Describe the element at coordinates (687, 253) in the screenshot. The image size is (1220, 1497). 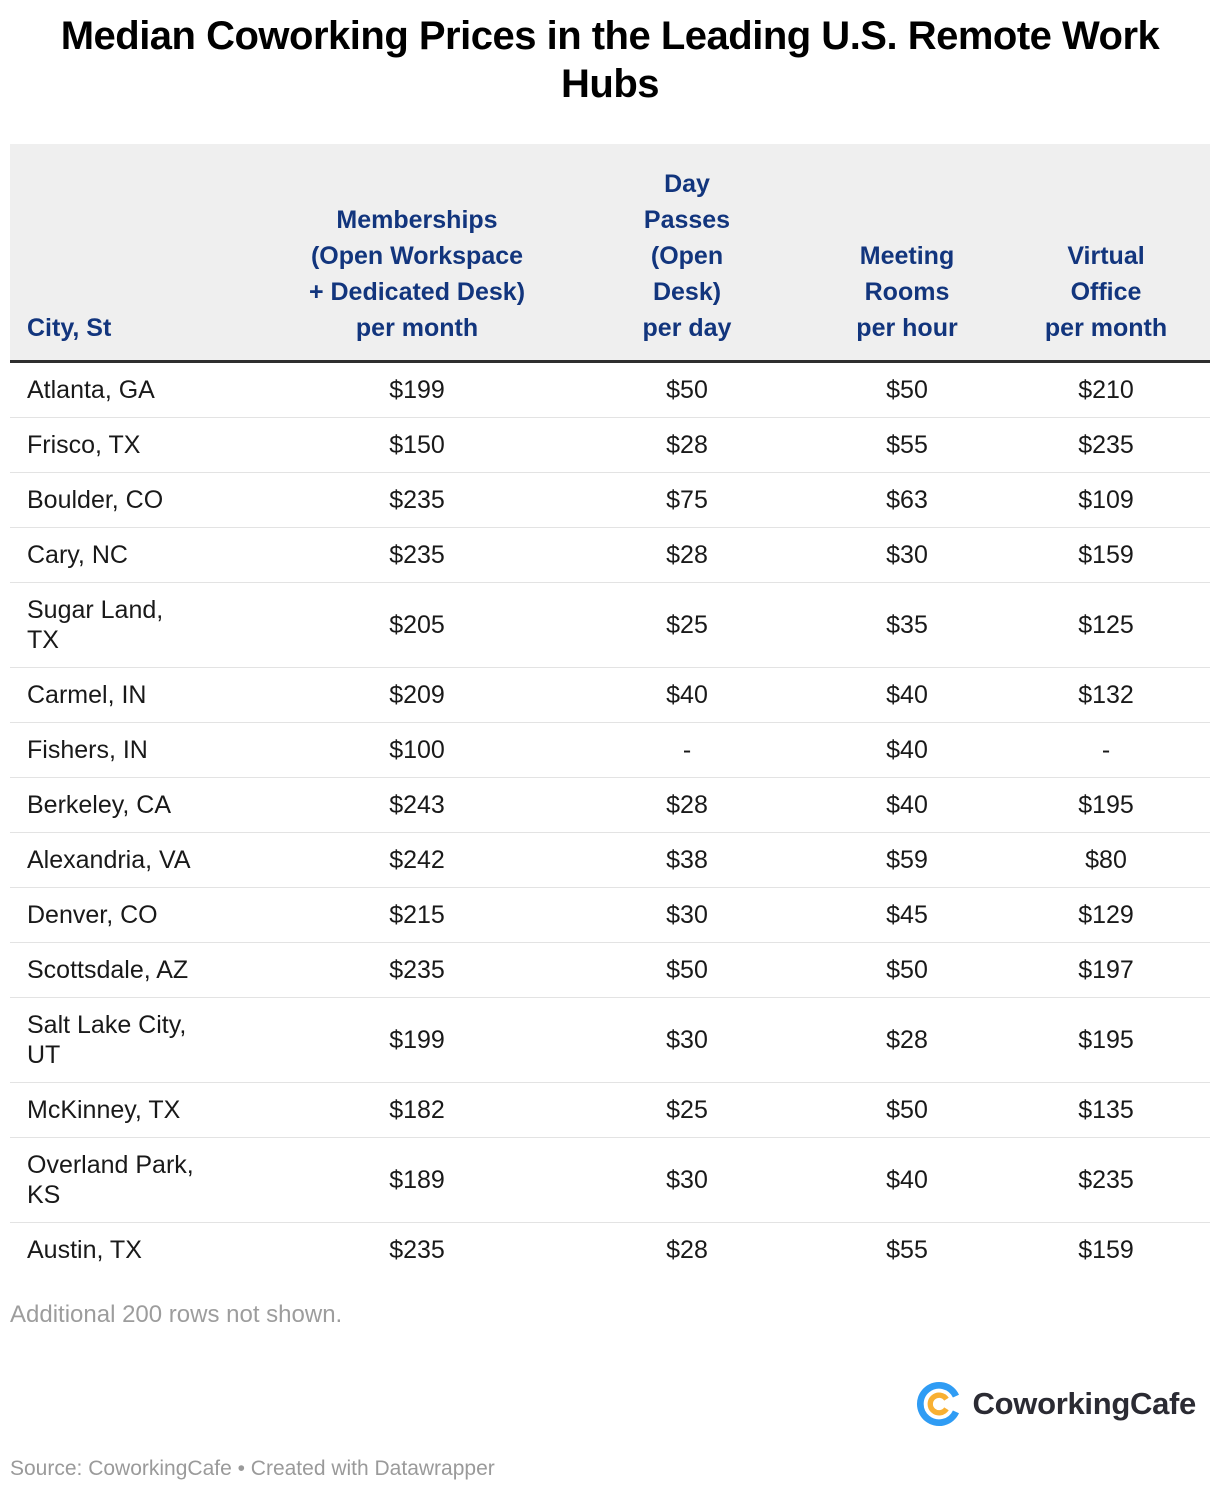
I see `column-header-day-passes: Day Passes (Open Desk) per day` at that location.